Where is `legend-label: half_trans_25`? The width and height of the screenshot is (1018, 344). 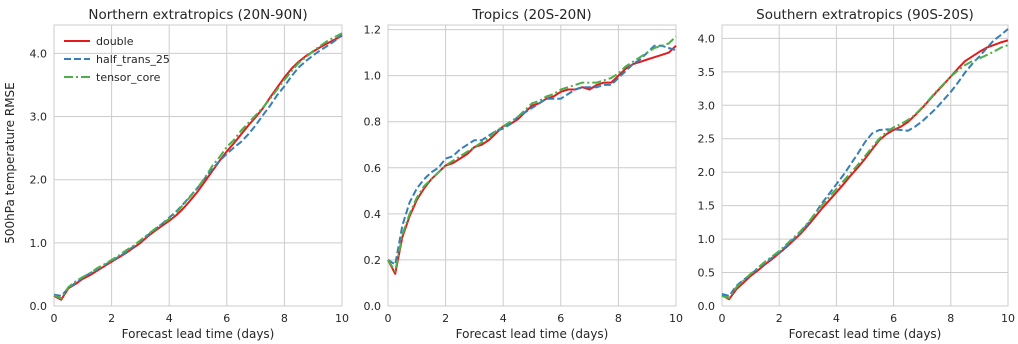 legend-label: half_trans_25 is located at coordinates (133, 59).